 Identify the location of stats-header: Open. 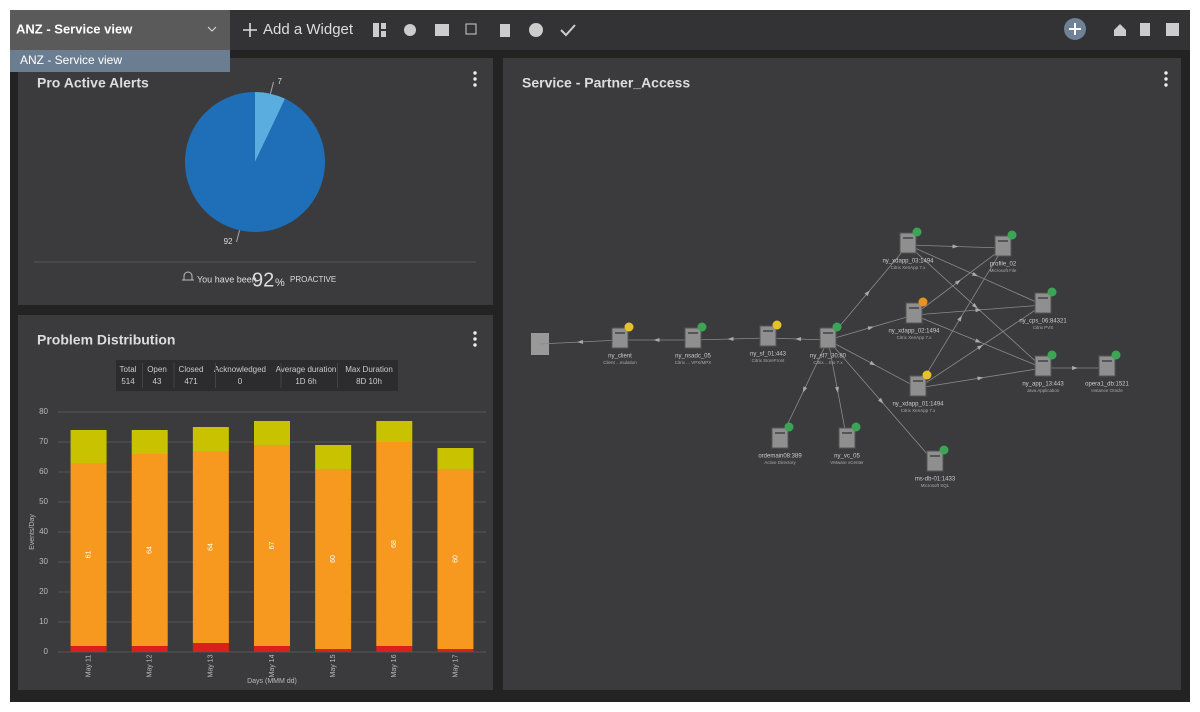
(157, 369).